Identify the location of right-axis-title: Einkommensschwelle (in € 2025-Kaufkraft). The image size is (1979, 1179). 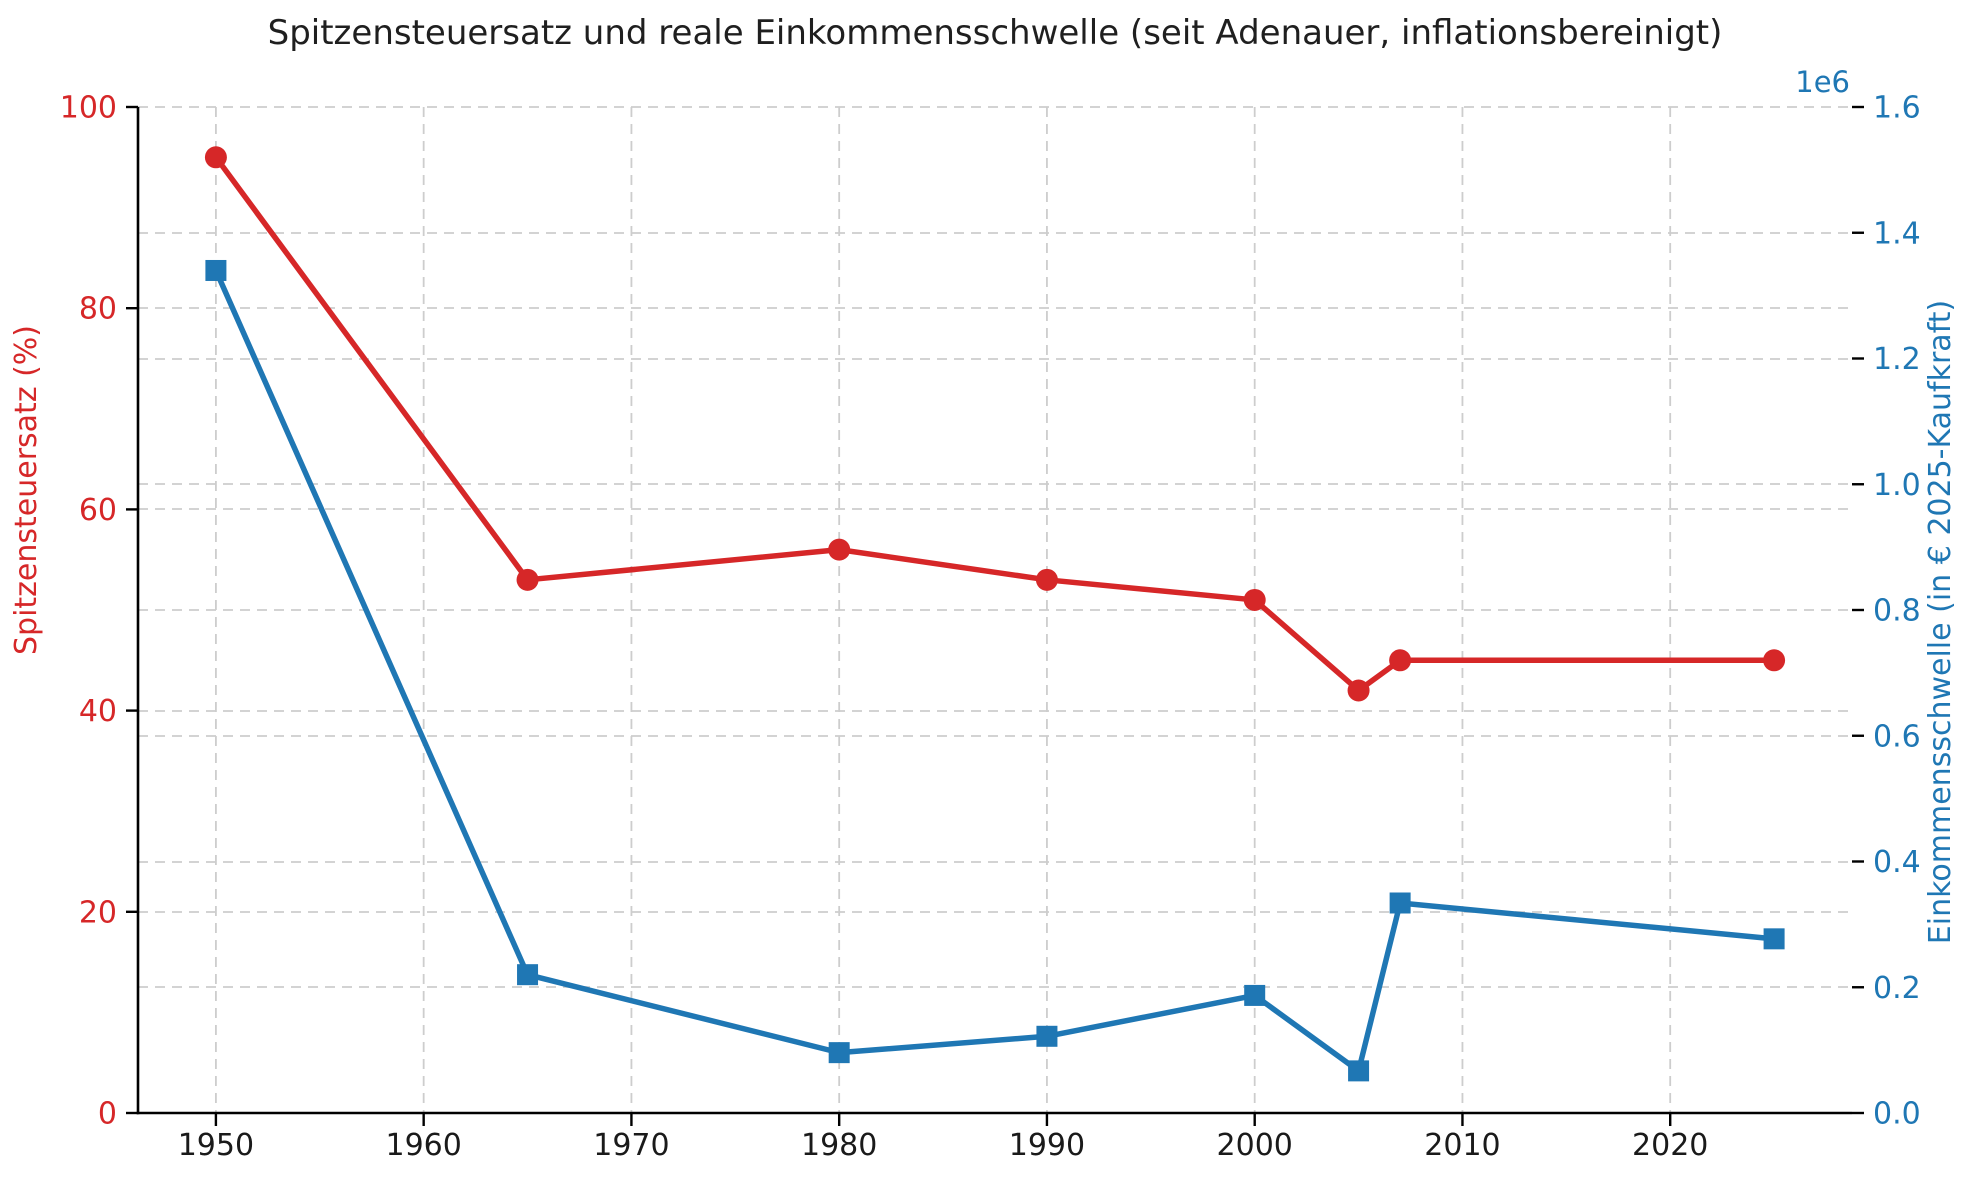
(1940, 622).